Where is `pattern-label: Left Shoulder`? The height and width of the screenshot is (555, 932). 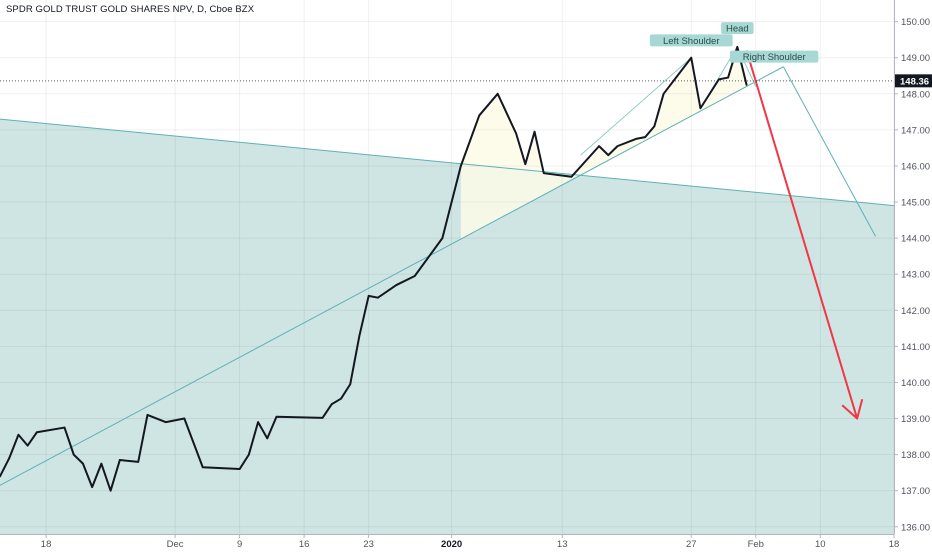 pattern-label: Left Shoulder is located at coordinates (691, 41).